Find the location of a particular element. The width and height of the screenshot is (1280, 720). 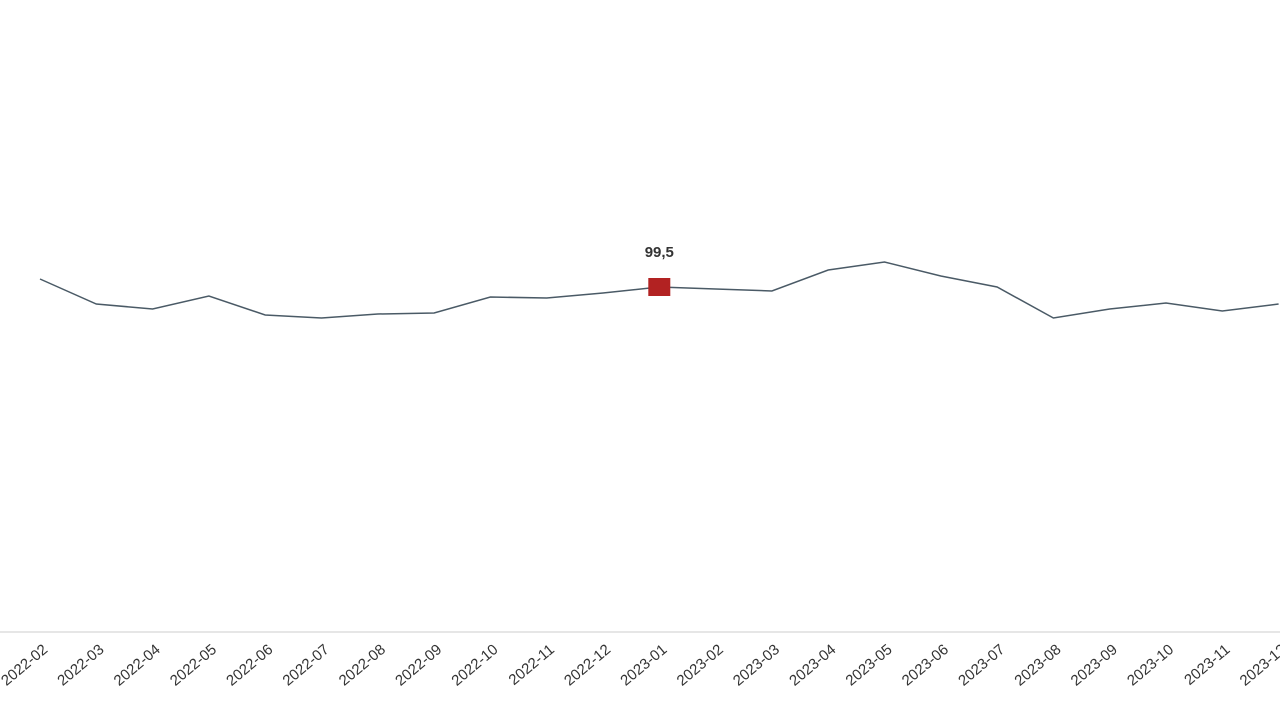

x-tick-label: 2022-11 is located at coordinates (532, 665).